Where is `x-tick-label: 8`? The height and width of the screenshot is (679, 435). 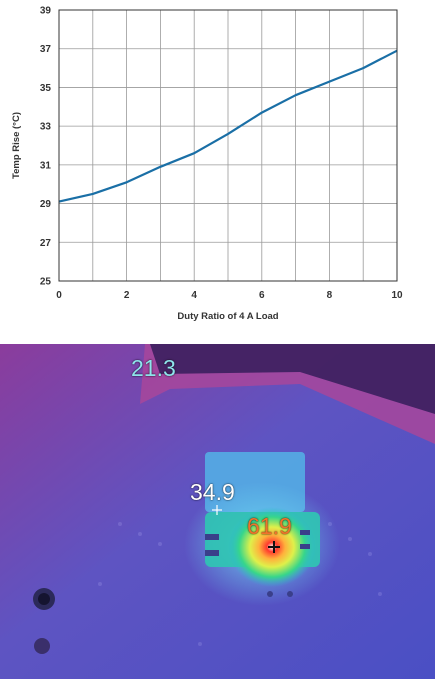
x-tick-label: 8 is located at coordinates (330, 295).